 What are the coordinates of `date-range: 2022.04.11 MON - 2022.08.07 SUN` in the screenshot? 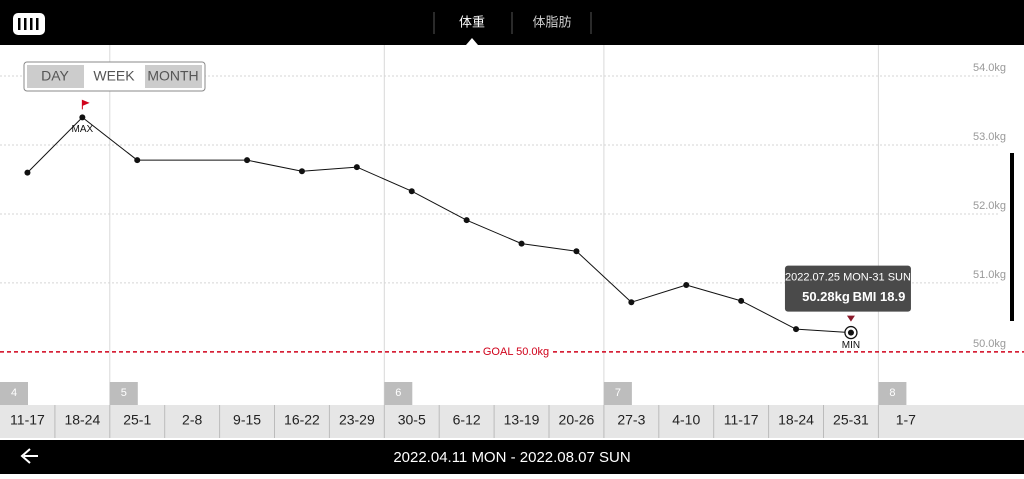 It's located at (511, 457).